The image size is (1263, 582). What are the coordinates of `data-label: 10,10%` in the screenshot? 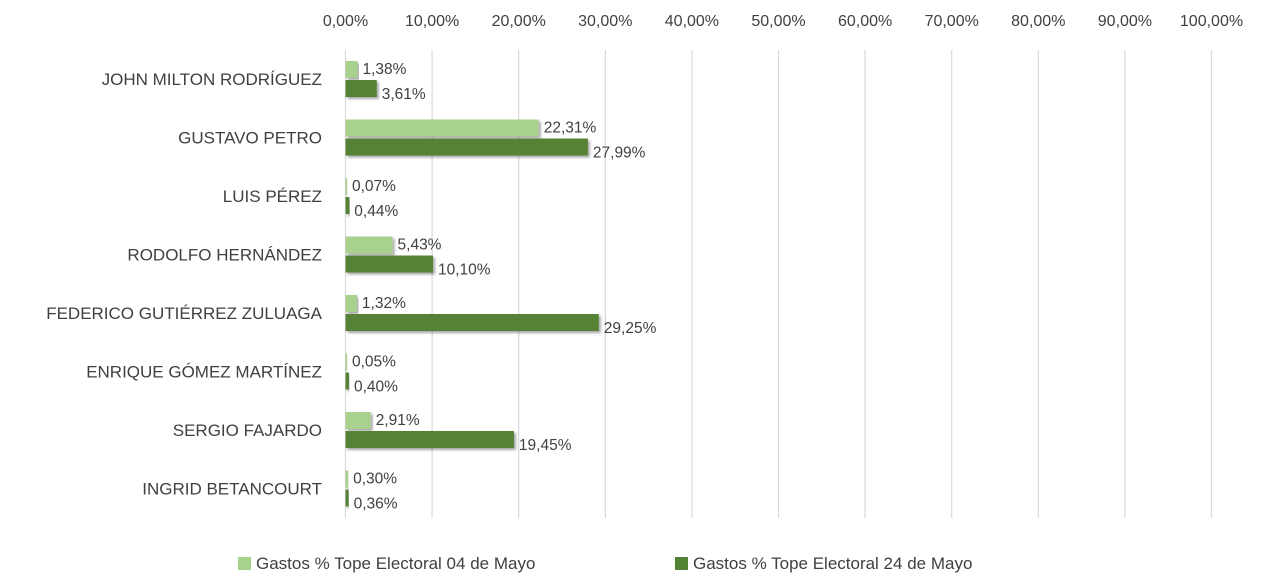 It's located at (464, 270).